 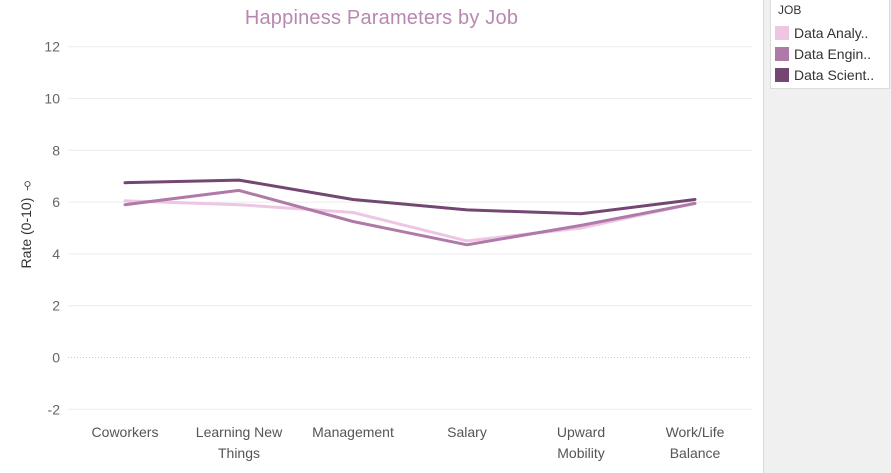 I want to click on y-tick-label: 2, so click(x=56, y=306).